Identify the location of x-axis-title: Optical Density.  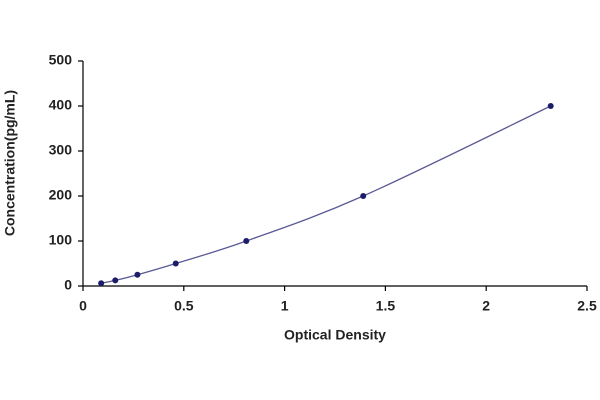
(335, 335).